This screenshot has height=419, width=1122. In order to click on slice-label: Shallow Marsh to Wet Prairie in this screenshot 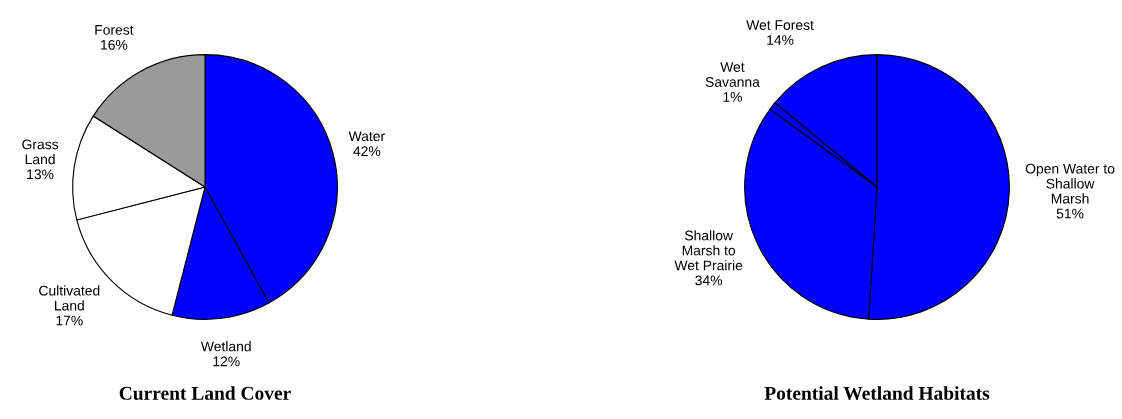, I will do `click(708, 250)`.